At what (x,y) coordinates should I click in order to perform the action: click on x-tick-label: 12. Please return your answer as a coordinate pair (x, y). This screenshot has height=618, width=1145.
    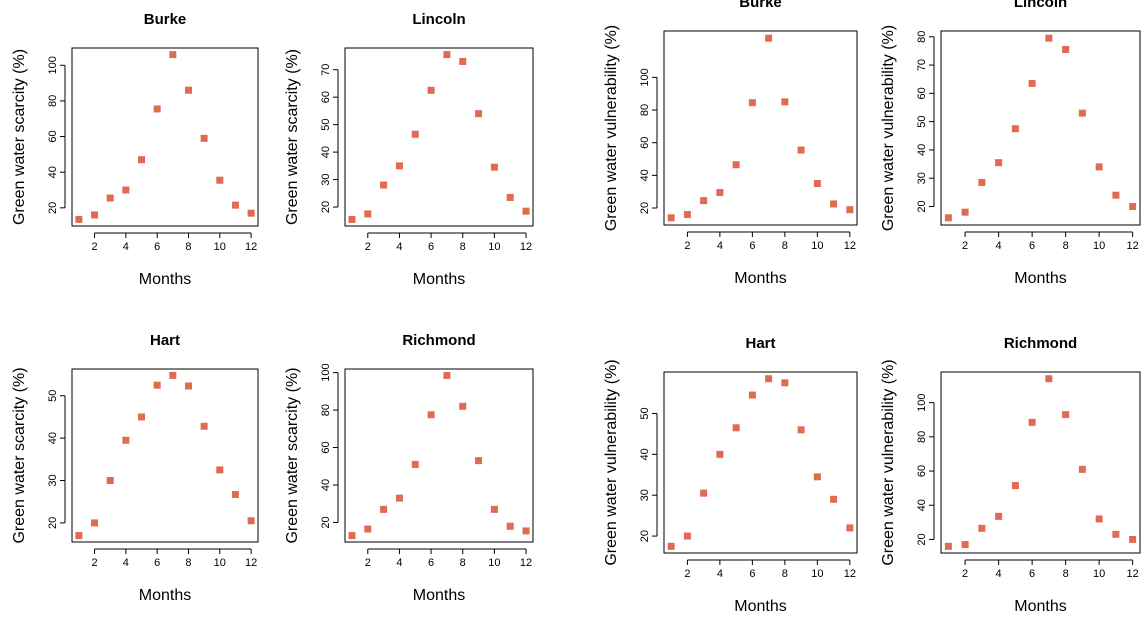
    Looking at the image, I should click on (251, 247).